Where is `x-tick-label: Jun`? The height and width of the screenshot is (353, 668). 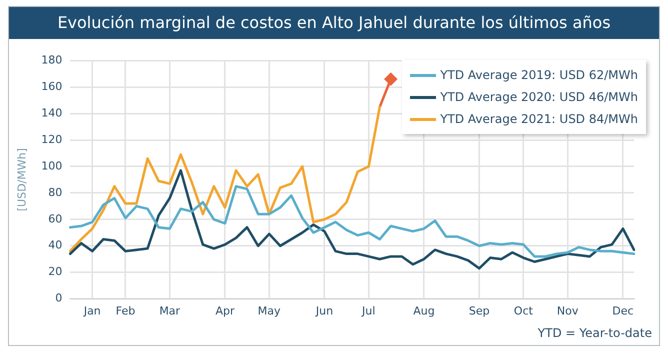
x-tick-label: Jun is located at coordinates (324, 311).